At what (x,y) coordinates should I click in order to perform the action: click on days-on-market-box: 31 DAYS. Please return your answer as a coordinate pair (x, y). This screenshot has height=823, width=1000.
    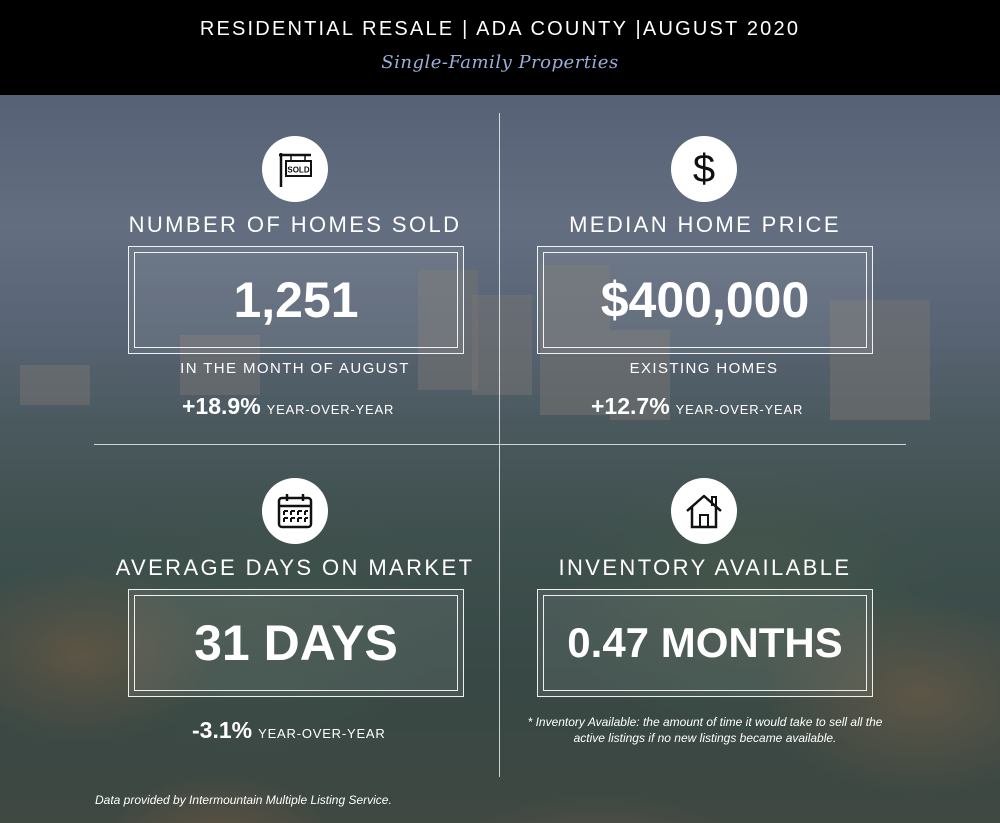
    Looking at the image, I should click on (296, 643).